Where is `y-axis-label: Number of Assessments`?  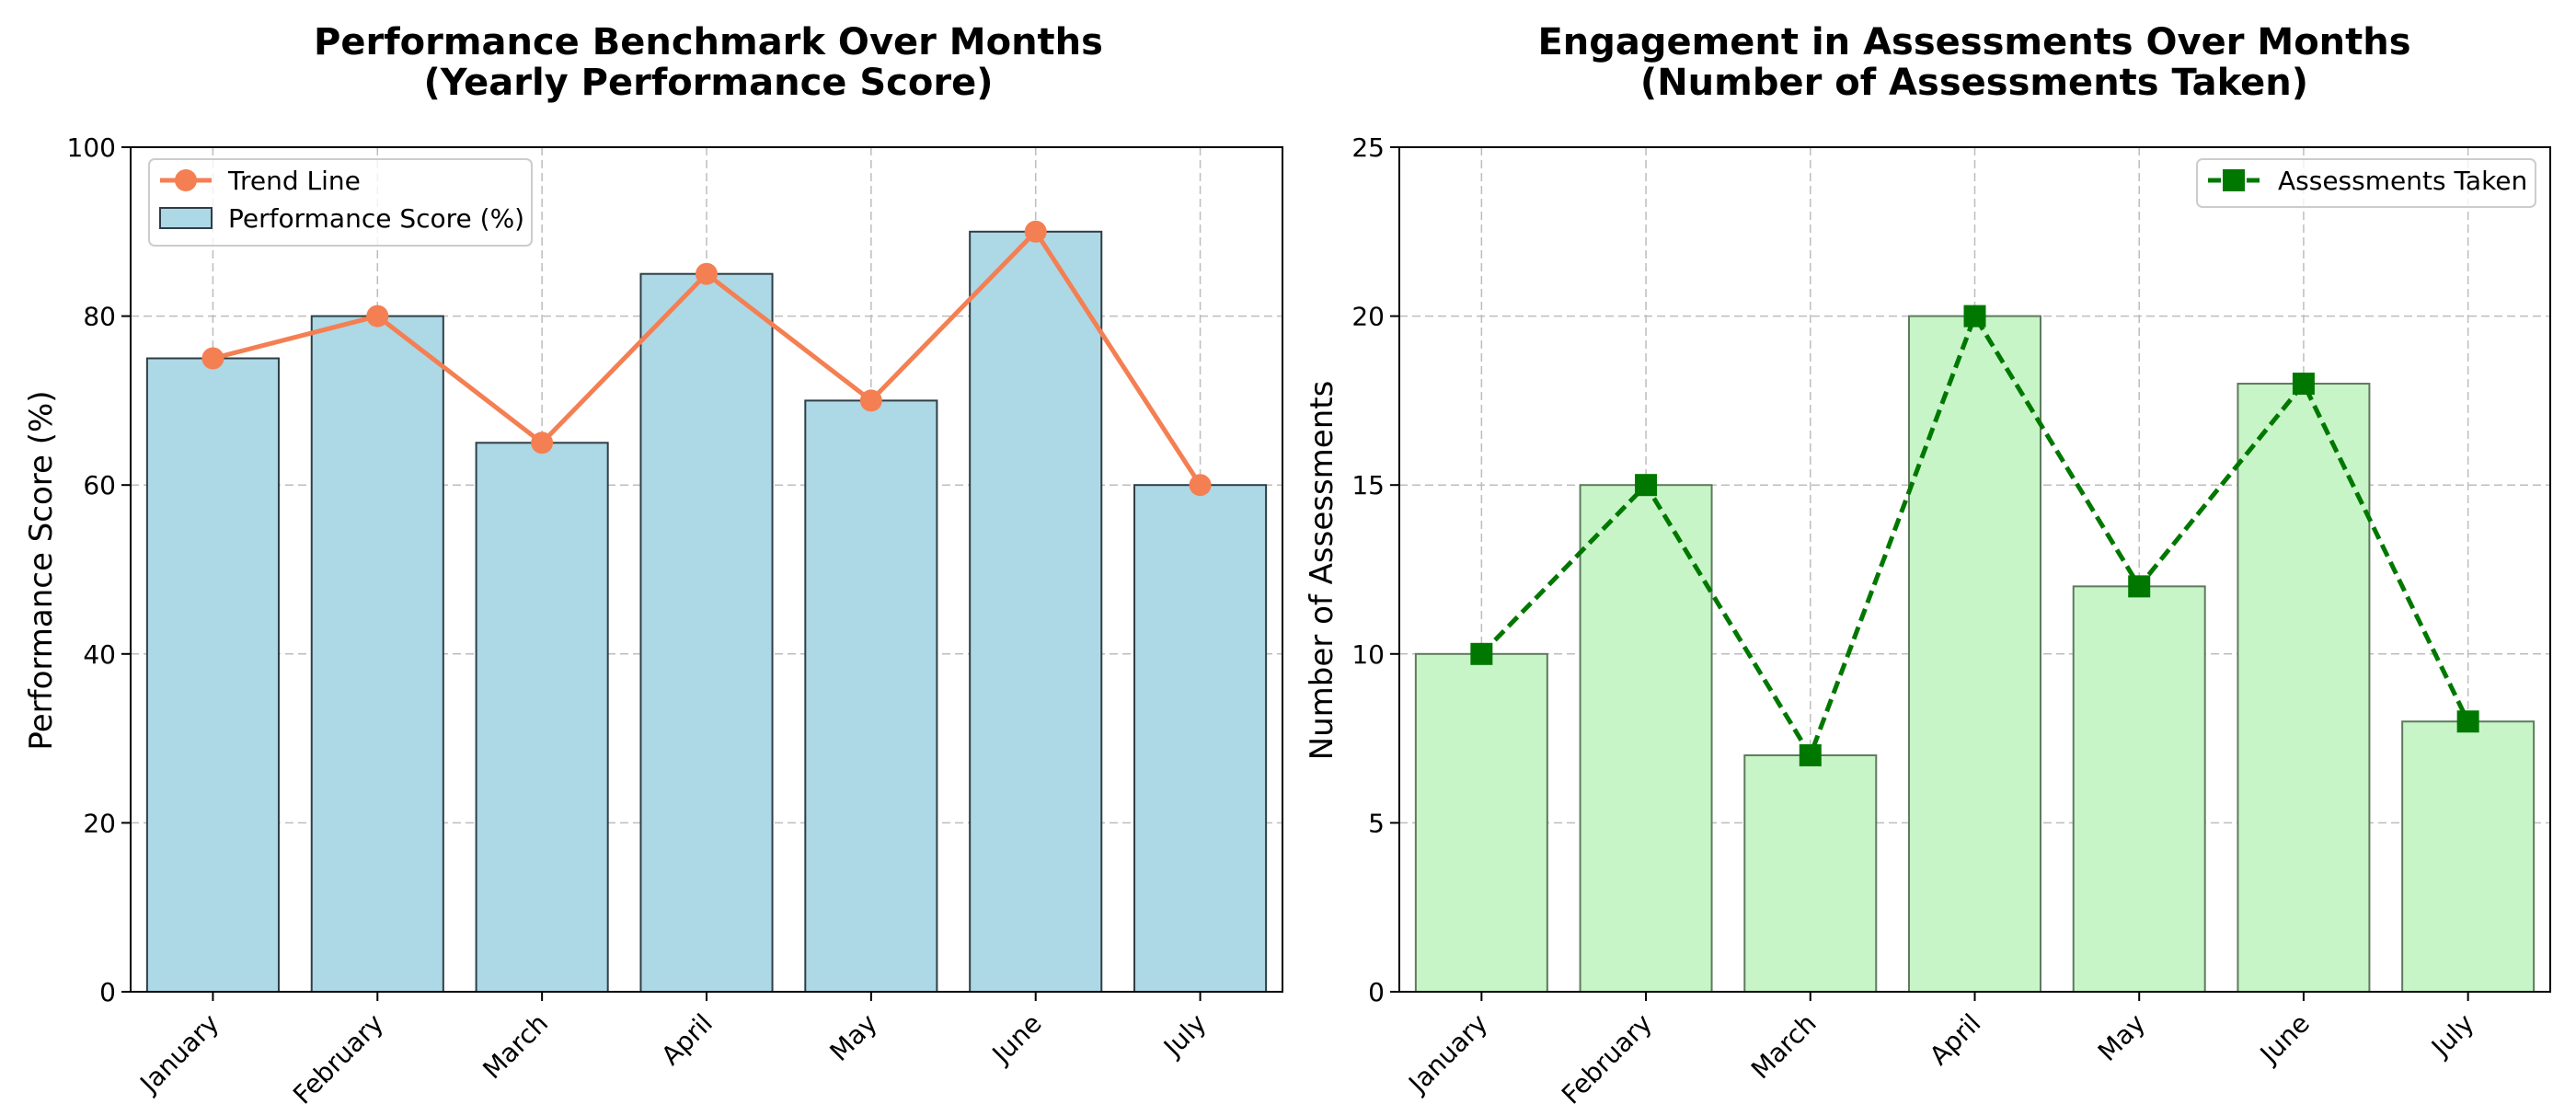
y-axis-label: Number of Assessments is located at coordinates (1322, 571).